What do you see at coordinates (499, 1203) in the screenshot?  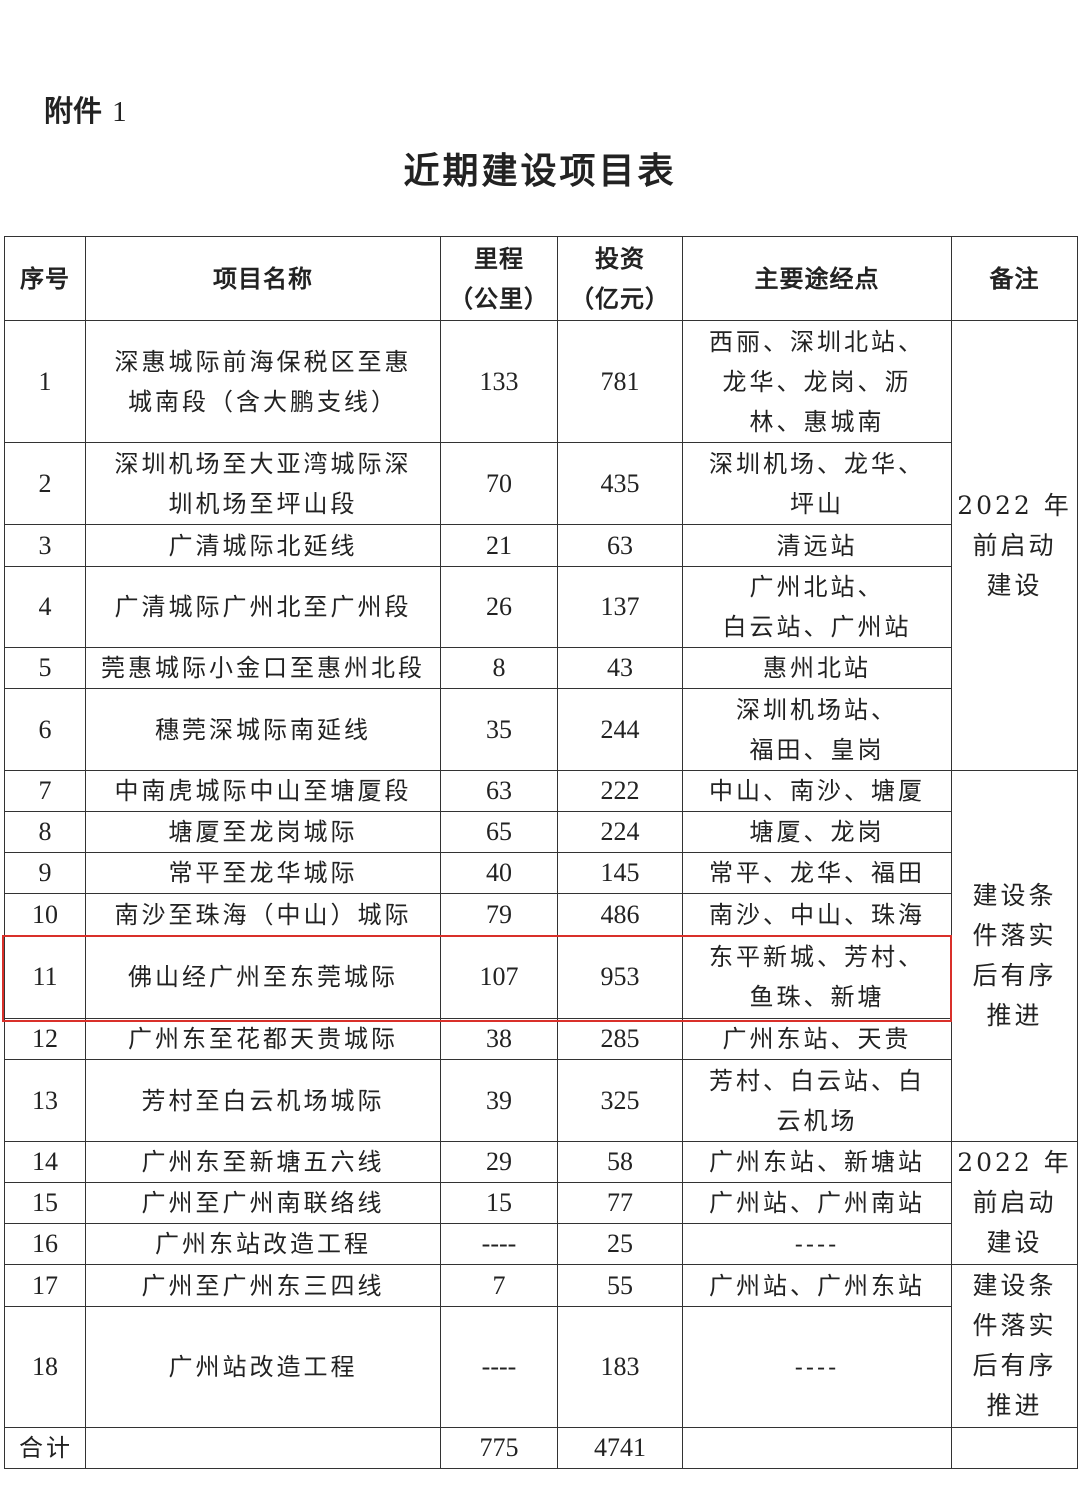 I see `cell-km: 15` at bounding box center [499, 1203].